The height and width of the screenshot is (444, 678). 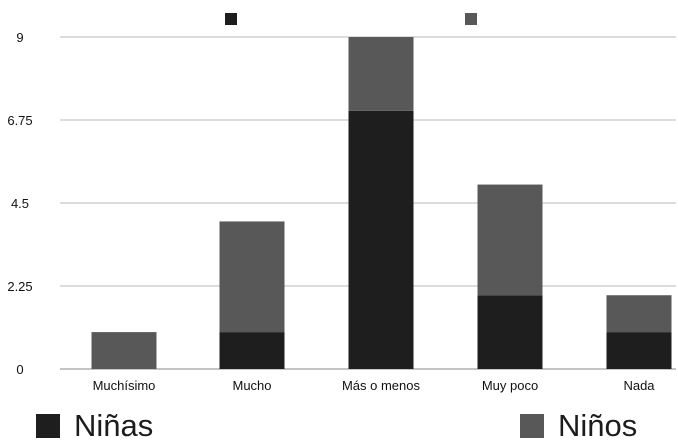 What do you see at coordinates (532, 426) in the screenshot?
I see `legend-swatch-ninos` at bounding box center [532, 426].